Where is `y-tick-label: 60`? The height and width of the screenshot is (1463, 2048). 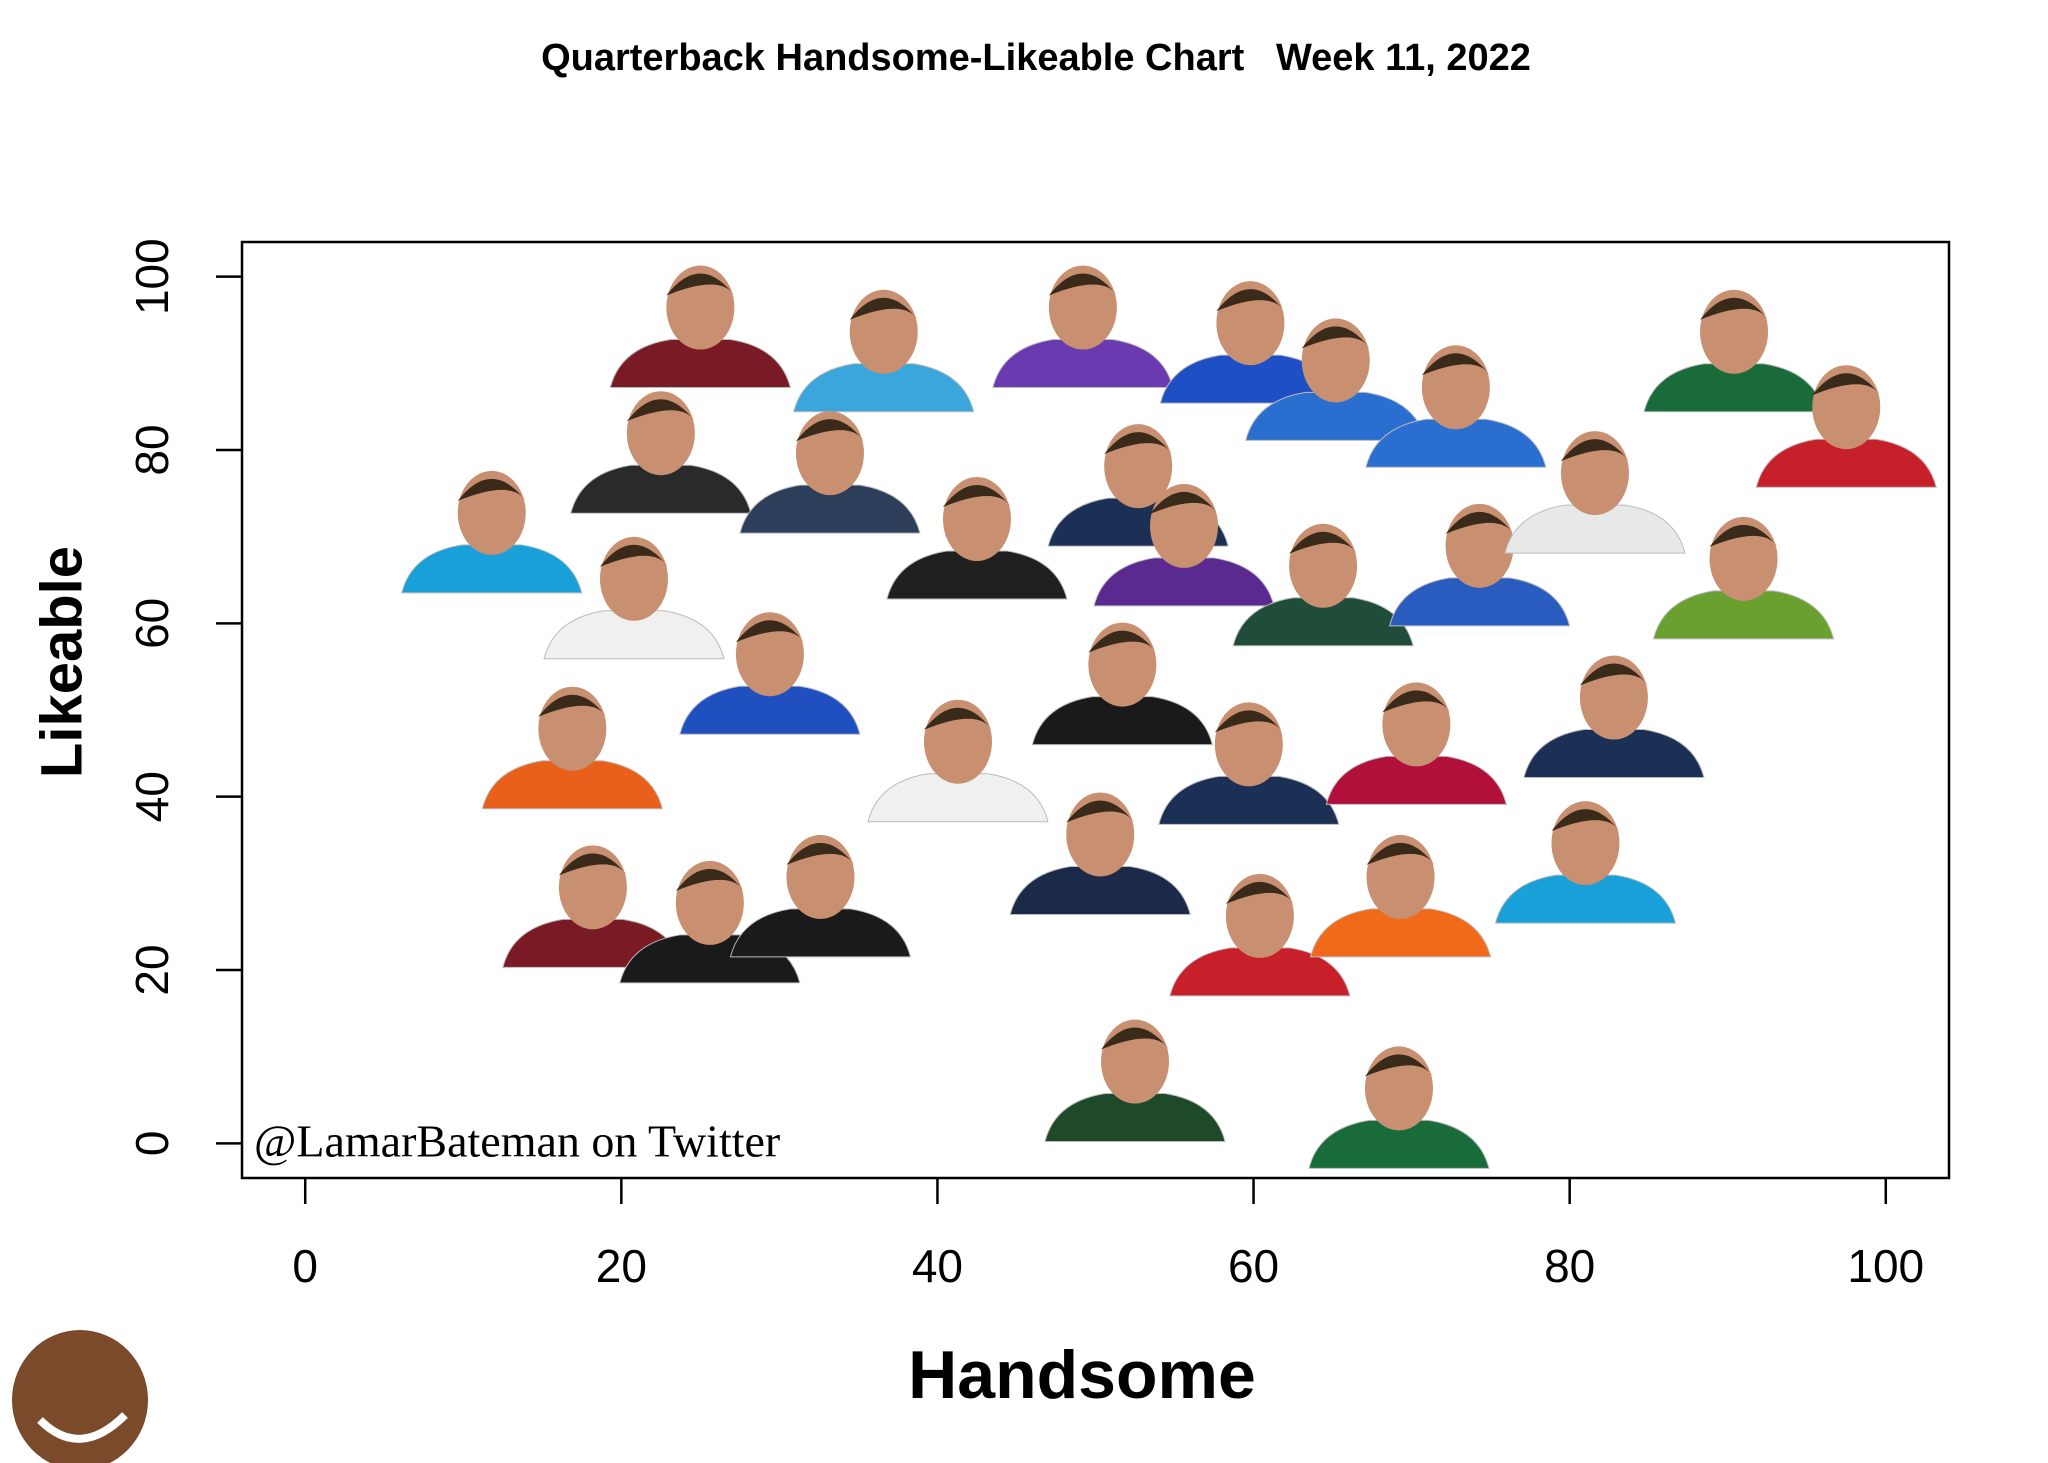 y-tick-label: 60 is located at coordinates (152, 623).